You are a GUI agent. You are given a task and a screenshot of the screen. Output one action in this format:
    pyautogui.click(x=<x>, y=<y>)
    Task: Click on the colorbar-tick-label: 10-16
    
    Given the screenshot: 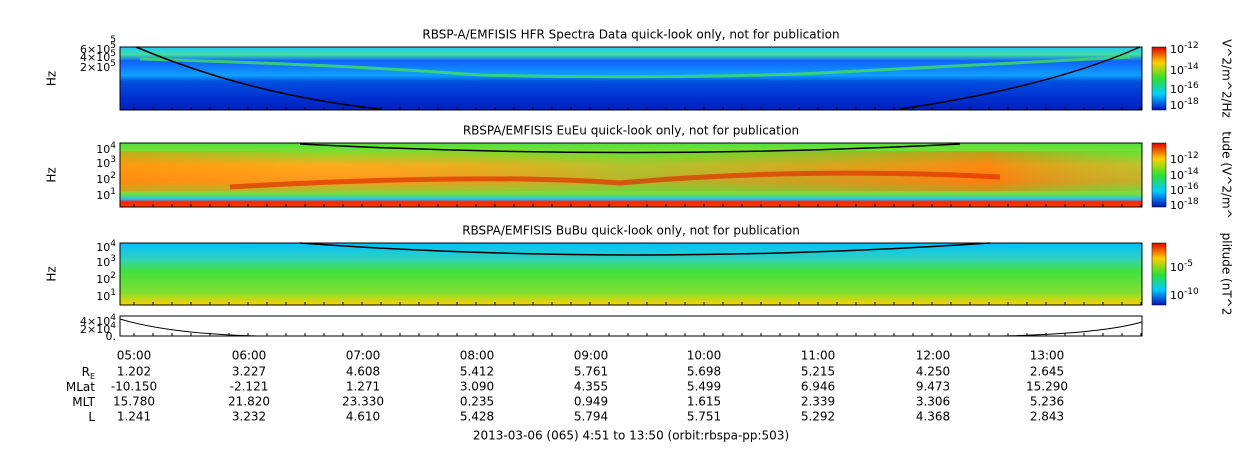 What is the action you would take?
    pyautogui.click(x=1184, y=89)
    